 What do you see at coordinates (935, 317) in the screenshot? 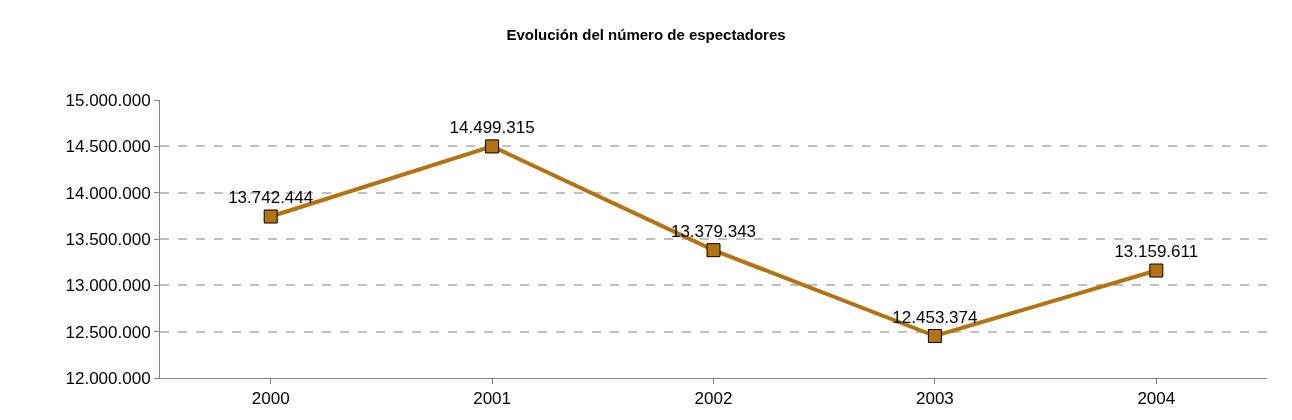
I see `data-label: 12.453.374` at bounding box center [935, 317].